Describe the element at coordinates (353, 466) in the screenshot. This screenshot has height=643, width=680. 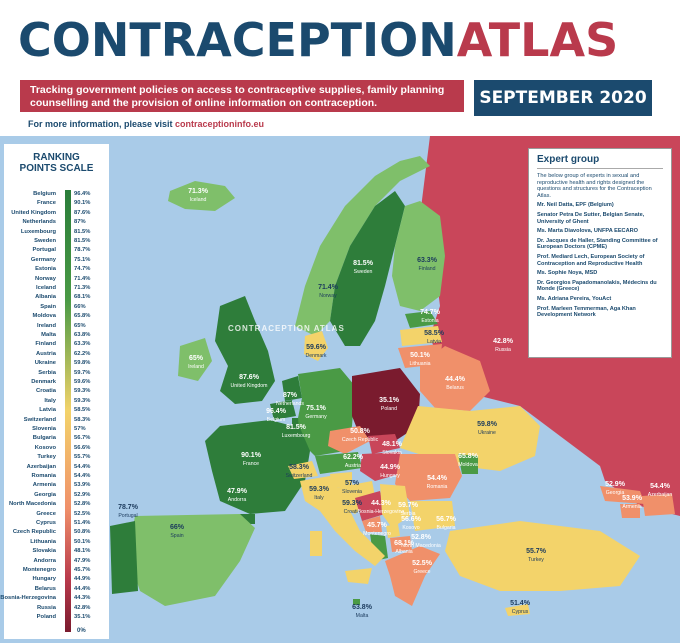
I see `country-name: Austria` at that location.